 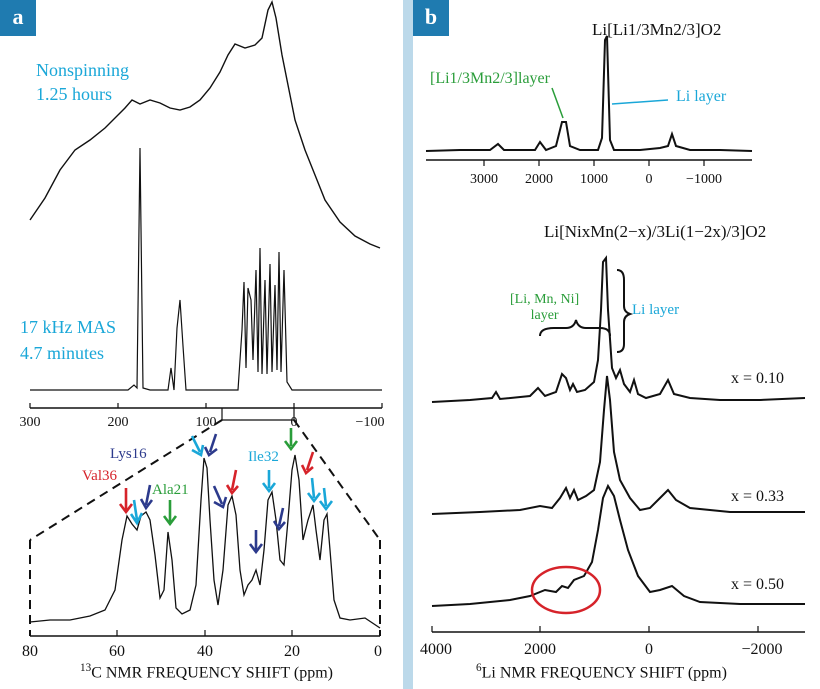 I want to click on formula-nimn: Li[NixMn(2−x)/3Li(1−2x)/3]O2, so click(x=655, y=231).